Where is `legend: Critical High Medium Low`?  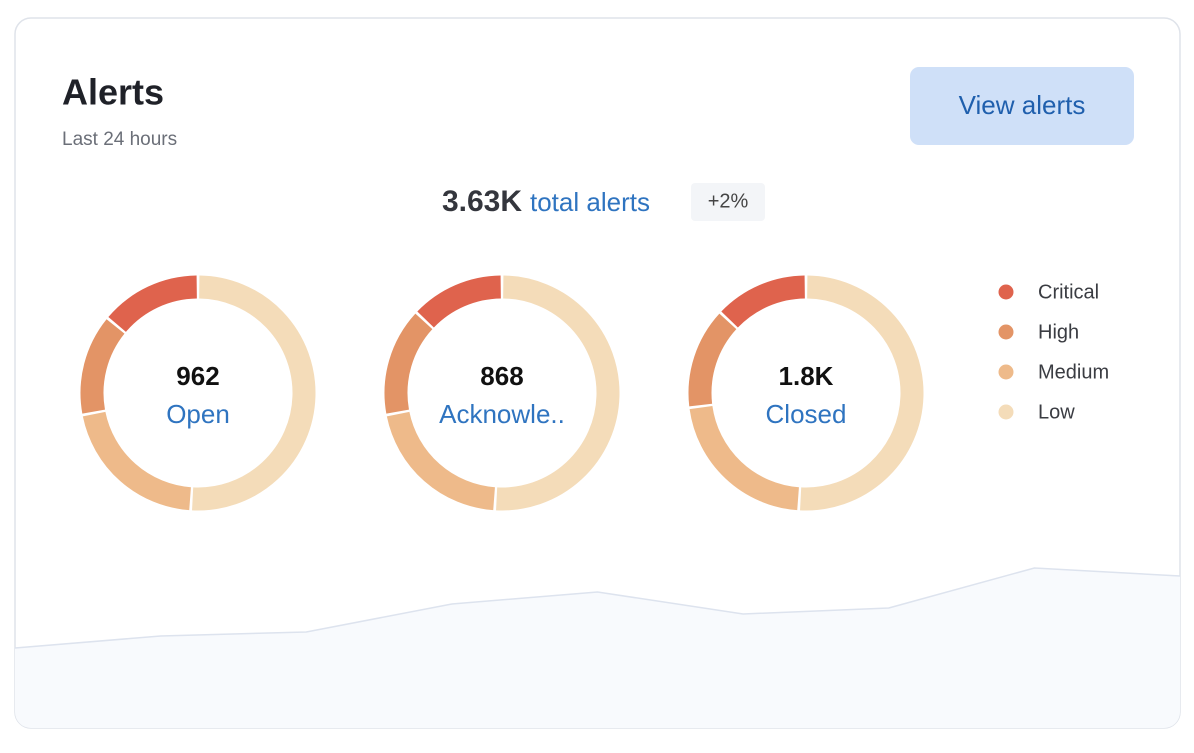 legend: Critical High Medium Low is located at coordinates (1053, 352).